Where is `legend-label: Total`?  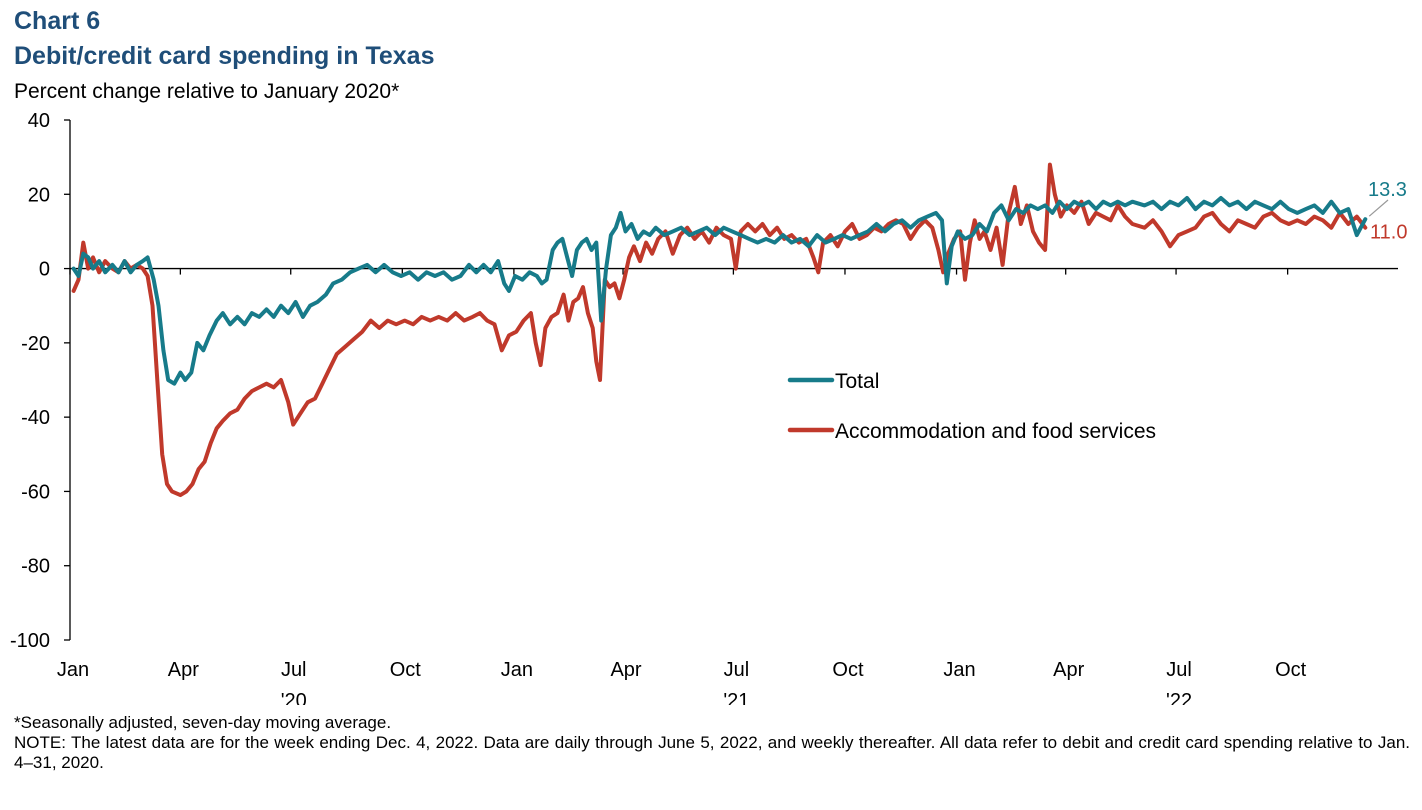 legend-label: Total is located at coordinates (857, 381).